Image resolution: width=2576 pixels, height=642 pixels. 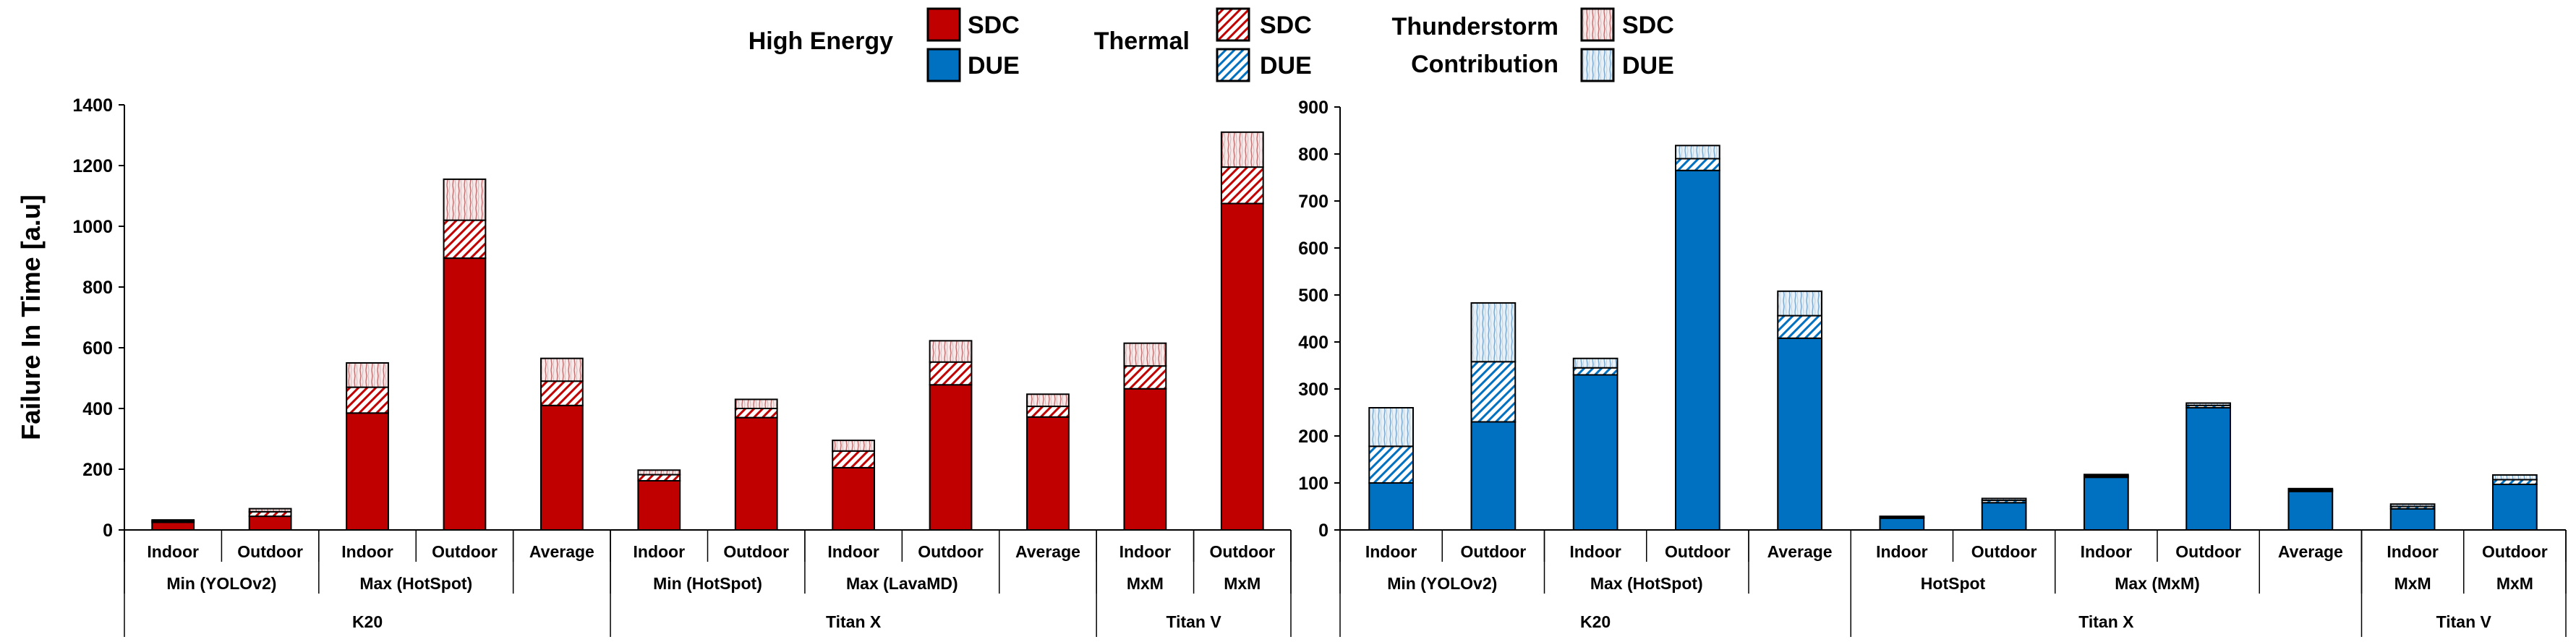 I want to click on y-tick-label: 1000, so click(x=92, y=227).